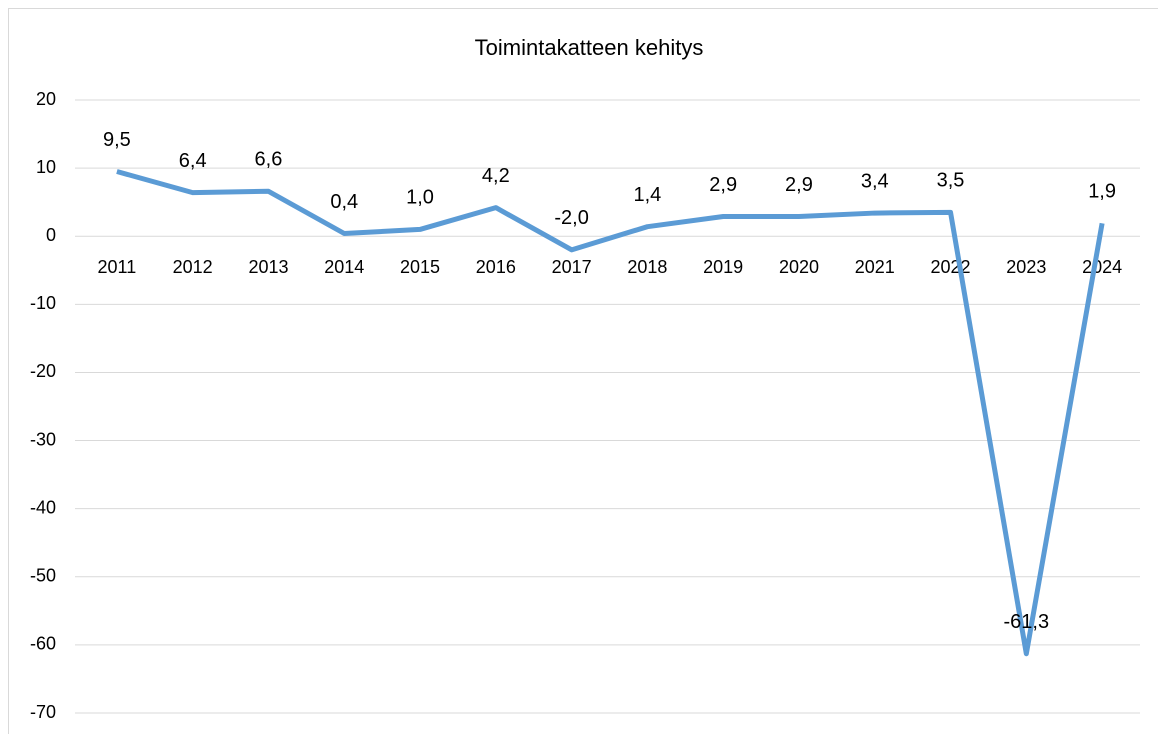 Image resolution: width=1158 pixels, height=734 pixels. What do you see at coordinates (1102, 192) in the screenshot?
I see `data-label: 1,9` at bounding box center [1102, 192].